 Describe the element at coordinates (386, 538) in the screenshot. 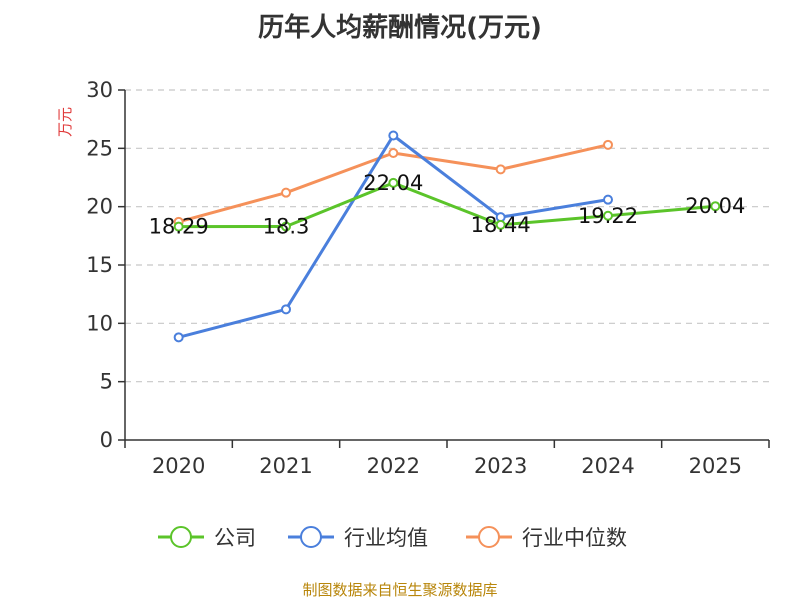

I see `legend-label: 行业均值` at that location.